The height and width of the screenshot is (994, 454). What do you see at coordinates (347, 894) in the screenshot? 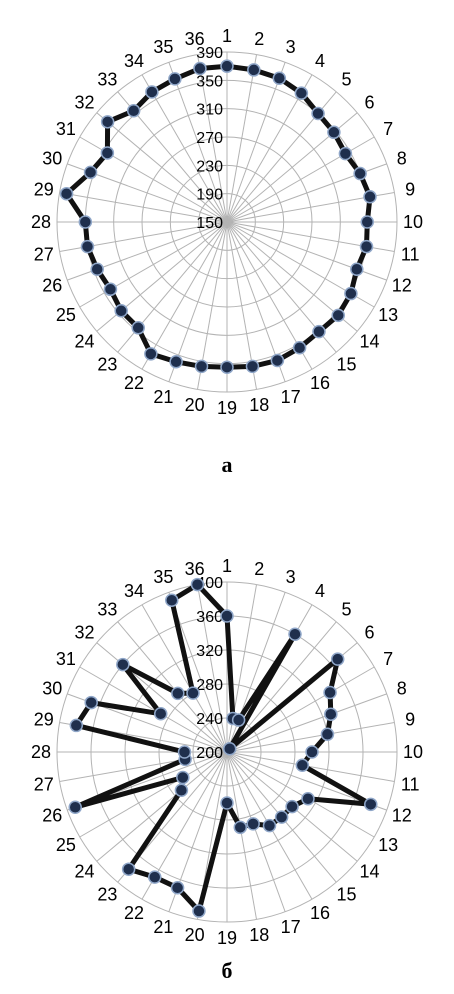
I see `category-label-15: 15` at bounding box center [347, 894].